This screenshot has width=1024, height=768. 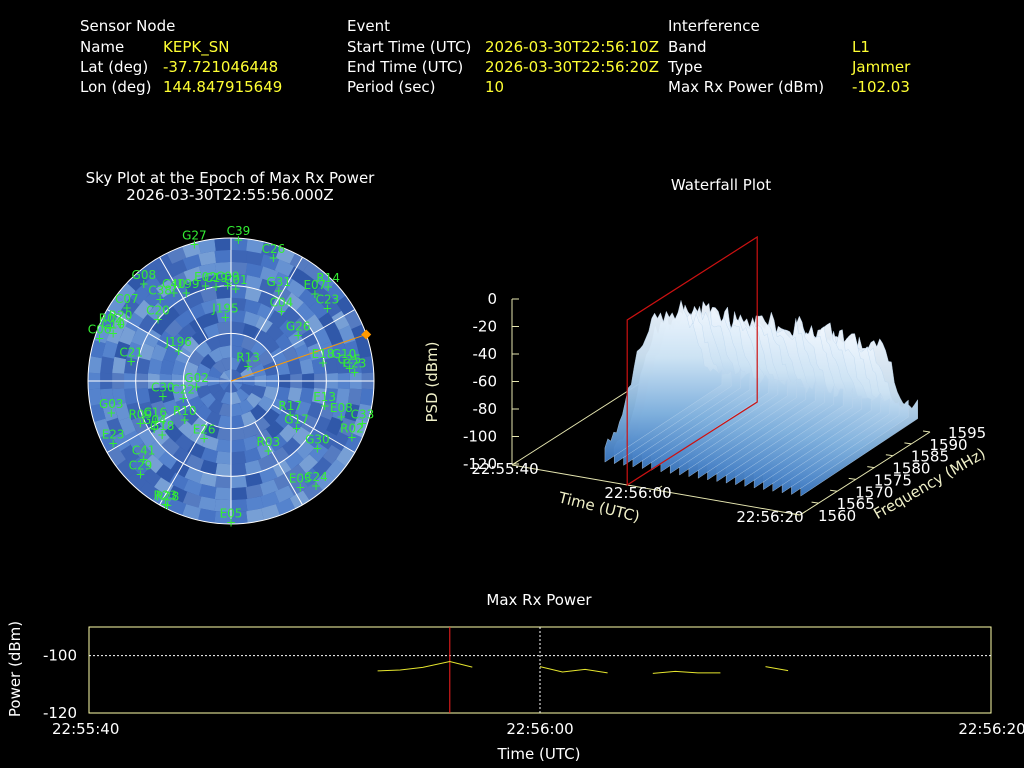 I want to click on skyplot-bearing-marker, so click(x=366, y=334).